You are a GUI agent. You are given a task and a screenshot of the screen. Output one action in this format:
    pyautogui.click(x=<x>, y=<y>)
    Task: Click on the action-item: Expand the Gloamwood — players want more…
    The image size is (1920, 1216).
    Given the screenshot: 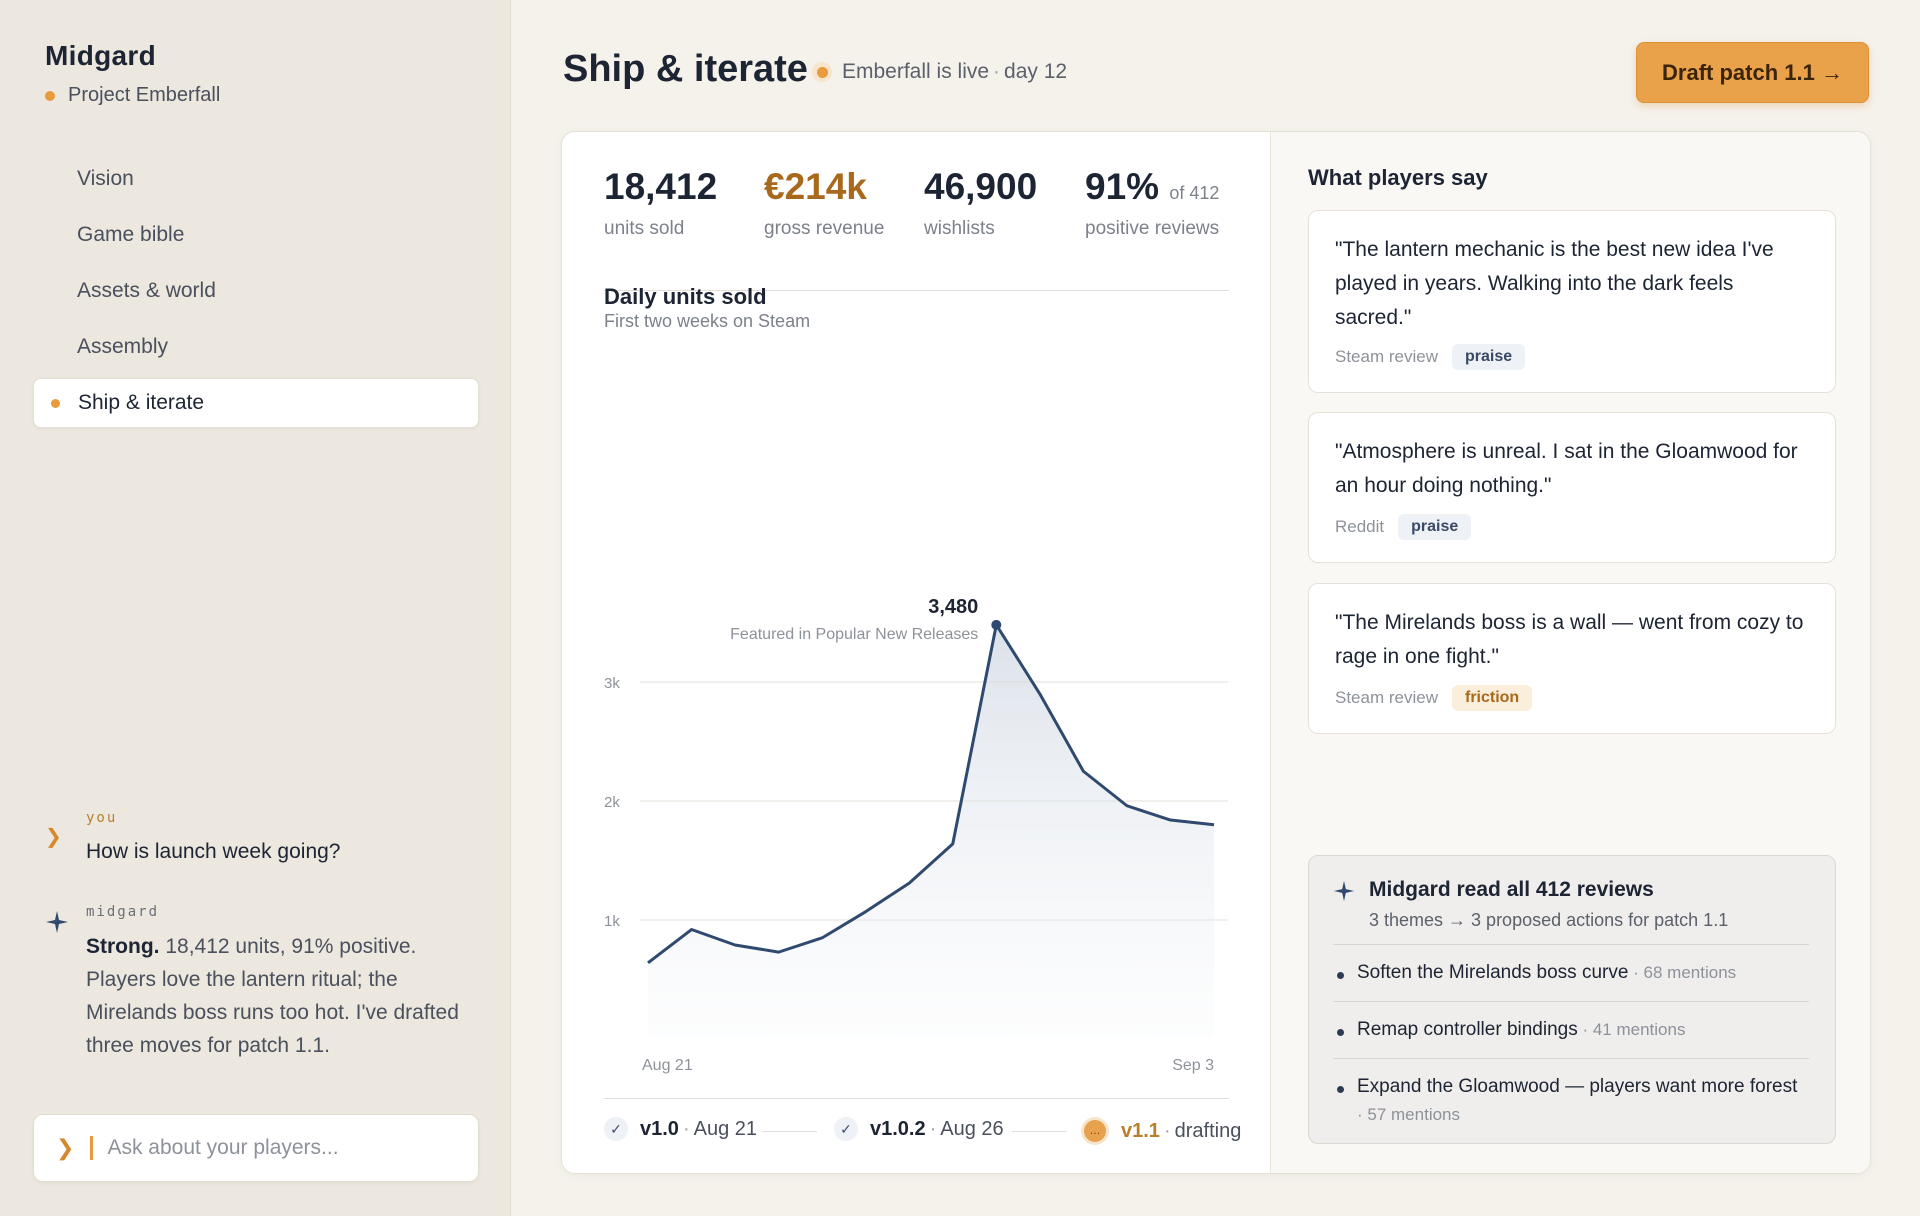 What is the action you would take?
    pyautogui.click(x=1571, y=1100)
    